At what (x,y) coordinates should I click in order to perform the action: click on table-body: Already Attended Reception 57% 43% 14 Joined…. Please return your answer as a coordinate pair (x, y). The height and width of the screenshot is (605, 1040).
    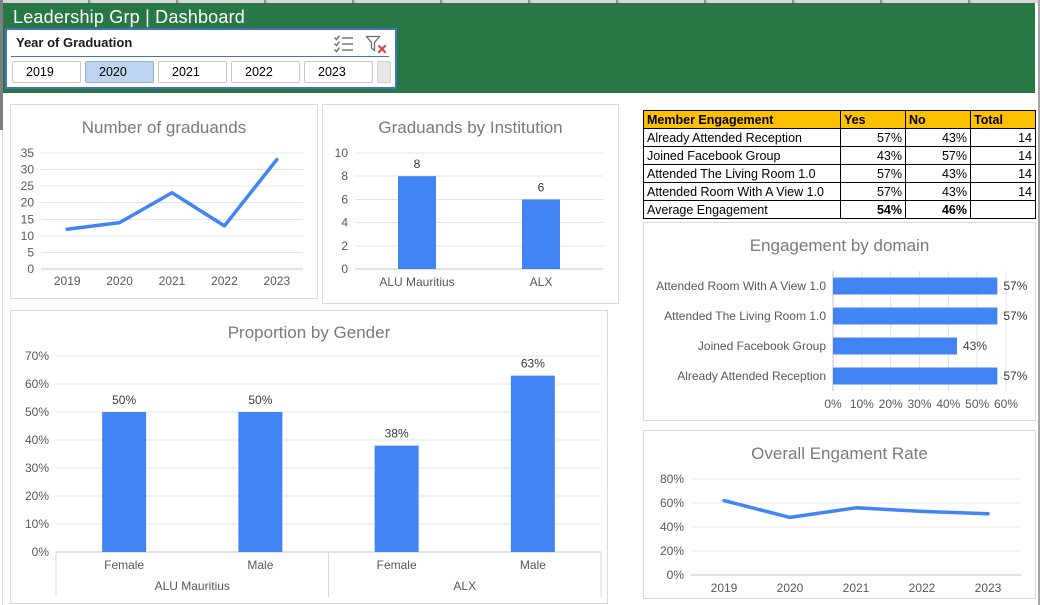
    Looking at the image, I should click on (839, 173).